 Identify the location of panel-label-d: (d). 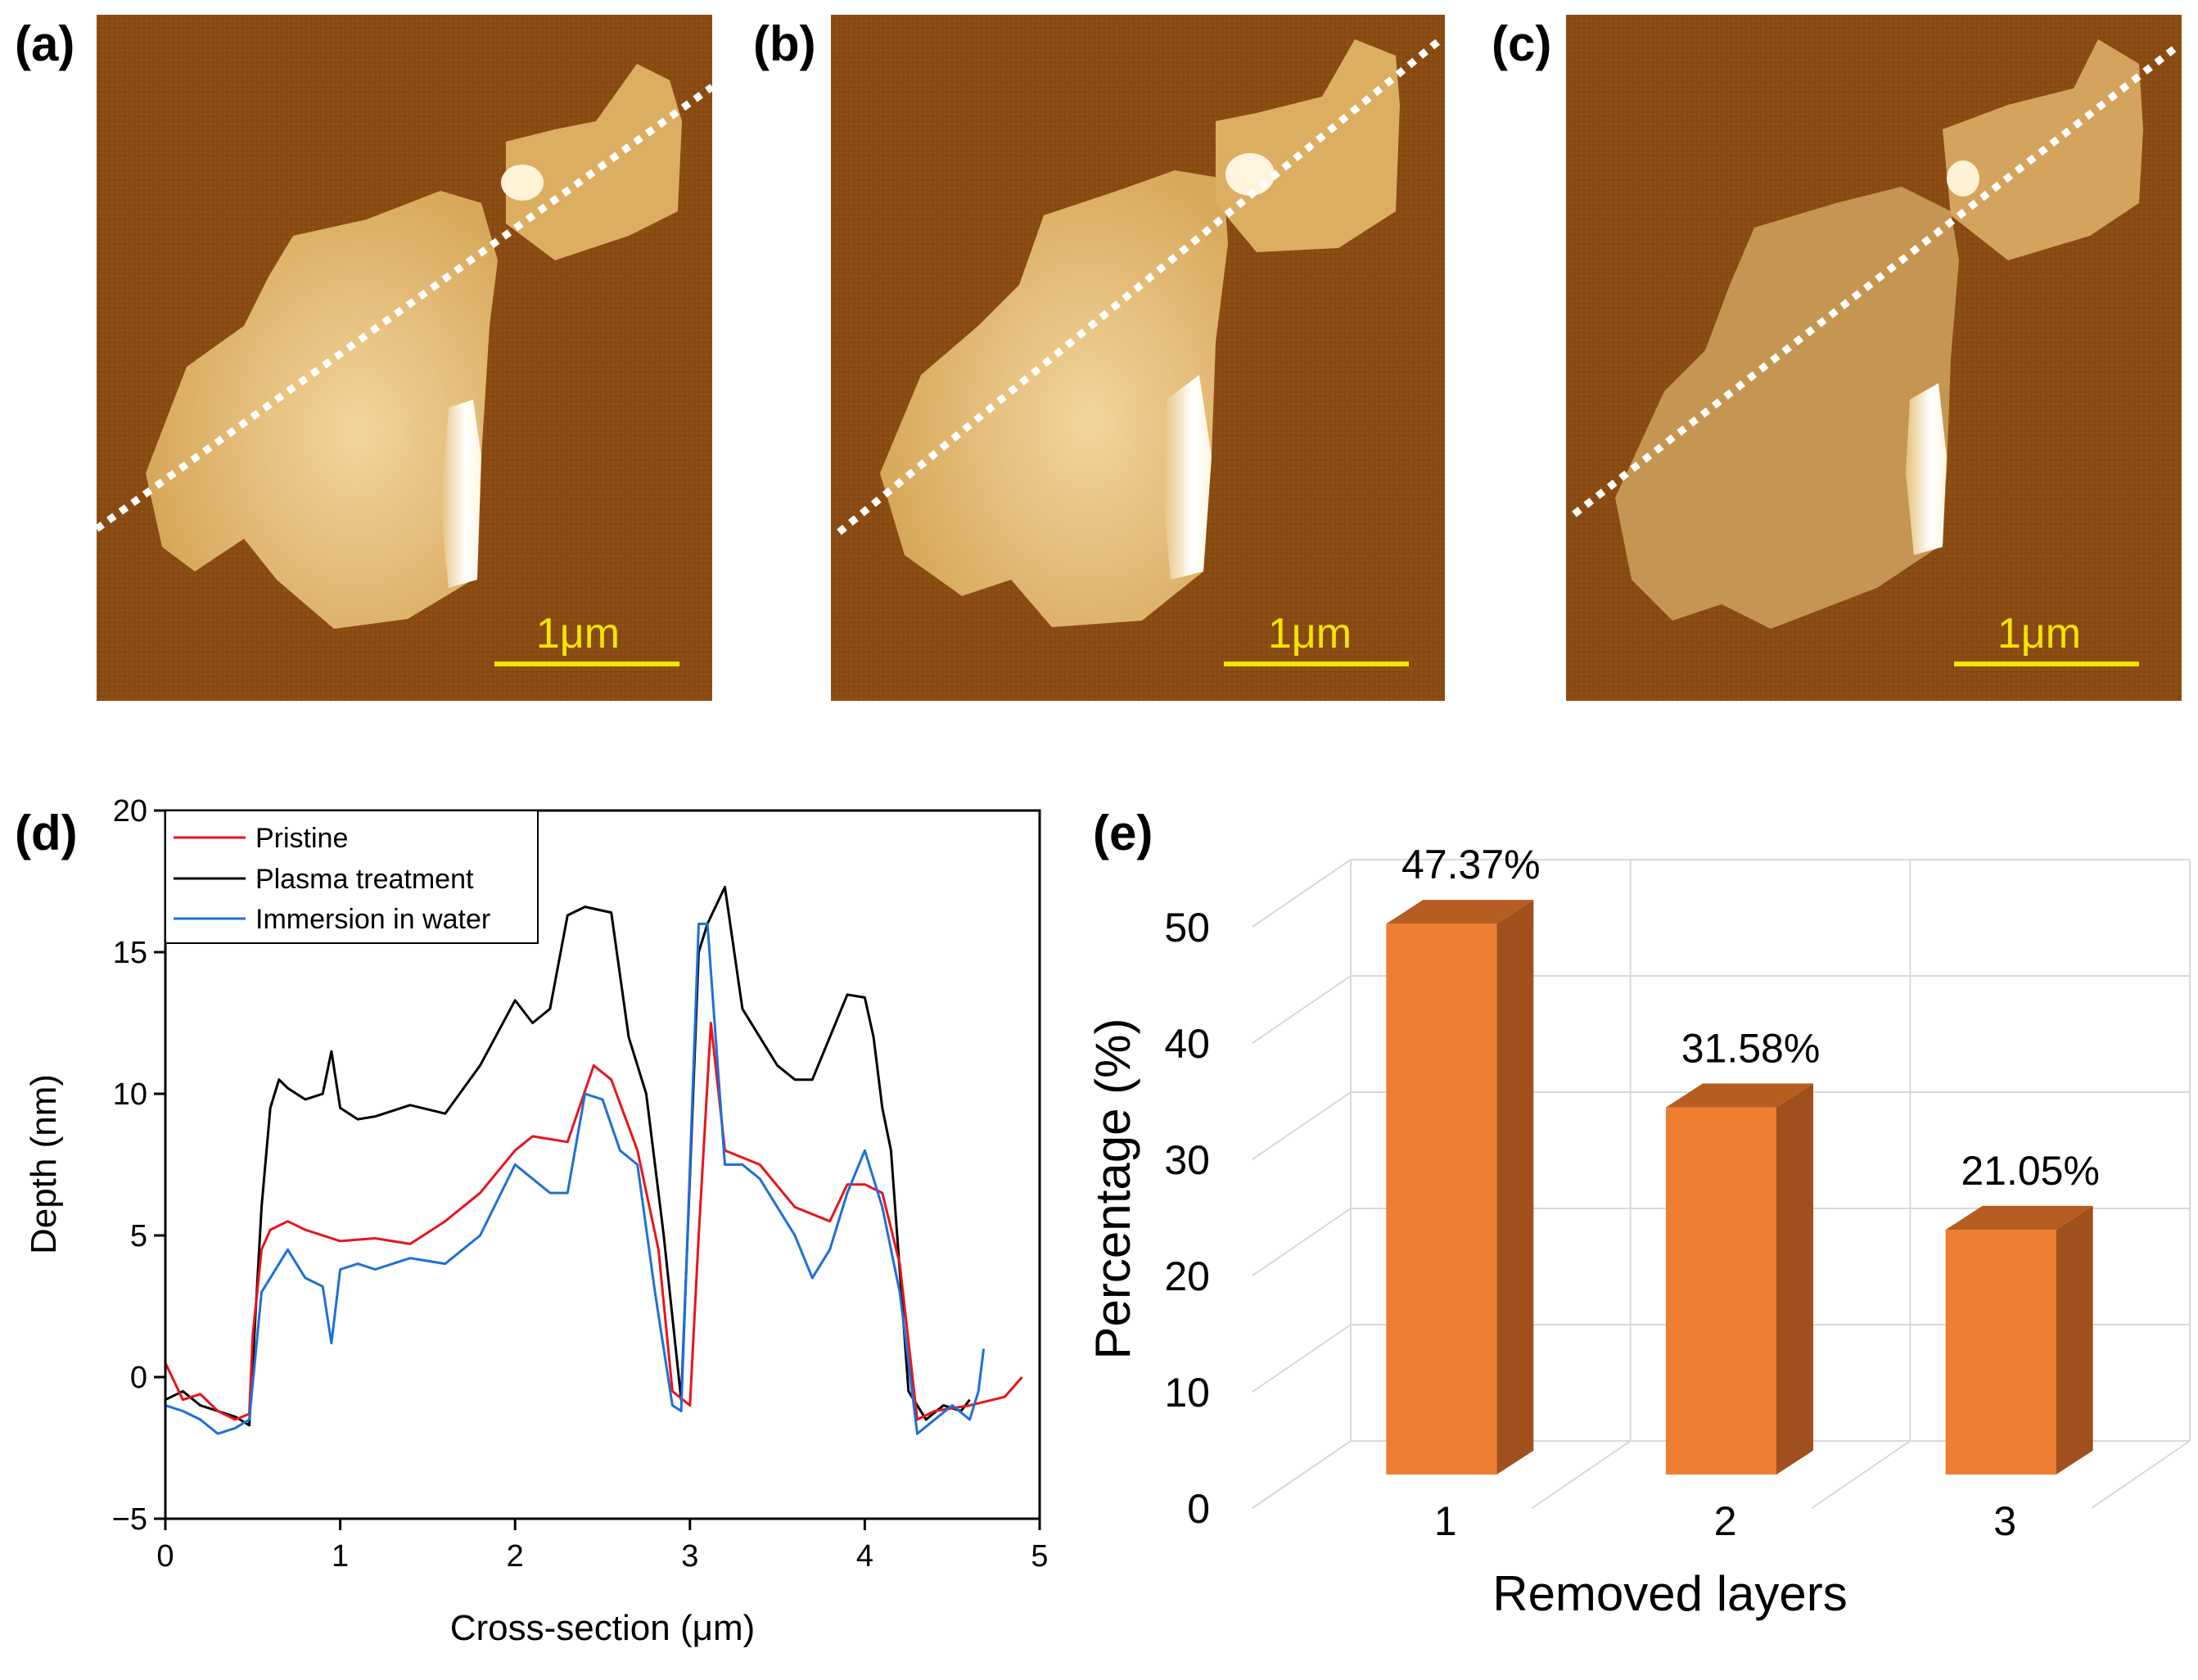
(46, 833).